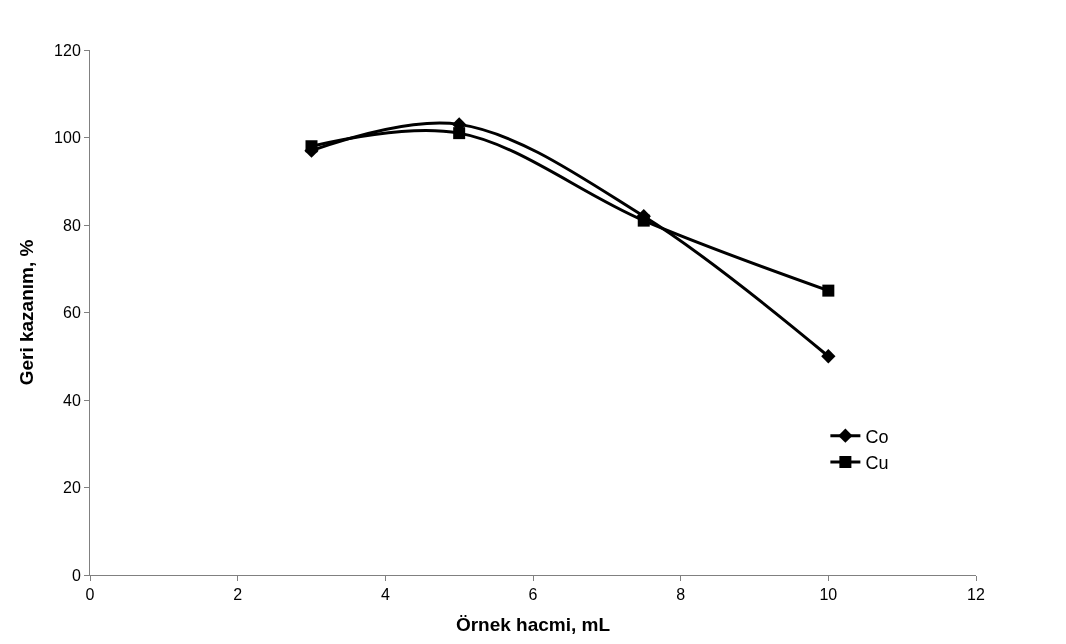  Describe the element at coordinates (238, 595) in the screenshot. I see `x-tick-label: 2` at that location.